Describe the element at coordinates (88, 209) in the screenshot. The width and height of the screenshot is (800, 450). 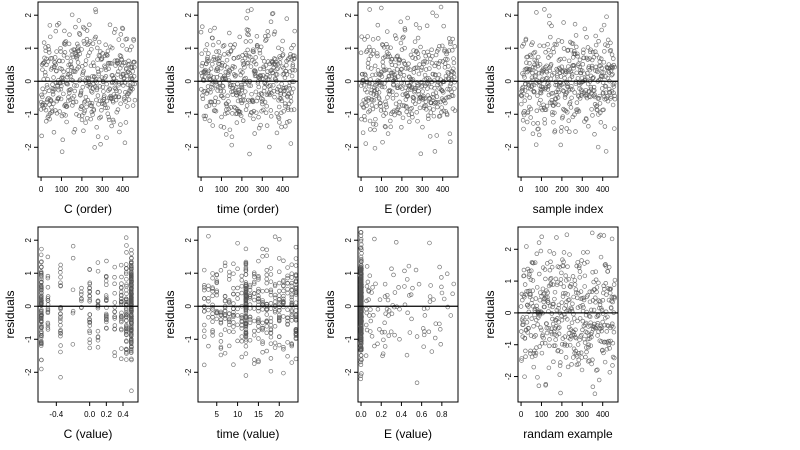
I see `x-axis-label: C (order)` at that location.